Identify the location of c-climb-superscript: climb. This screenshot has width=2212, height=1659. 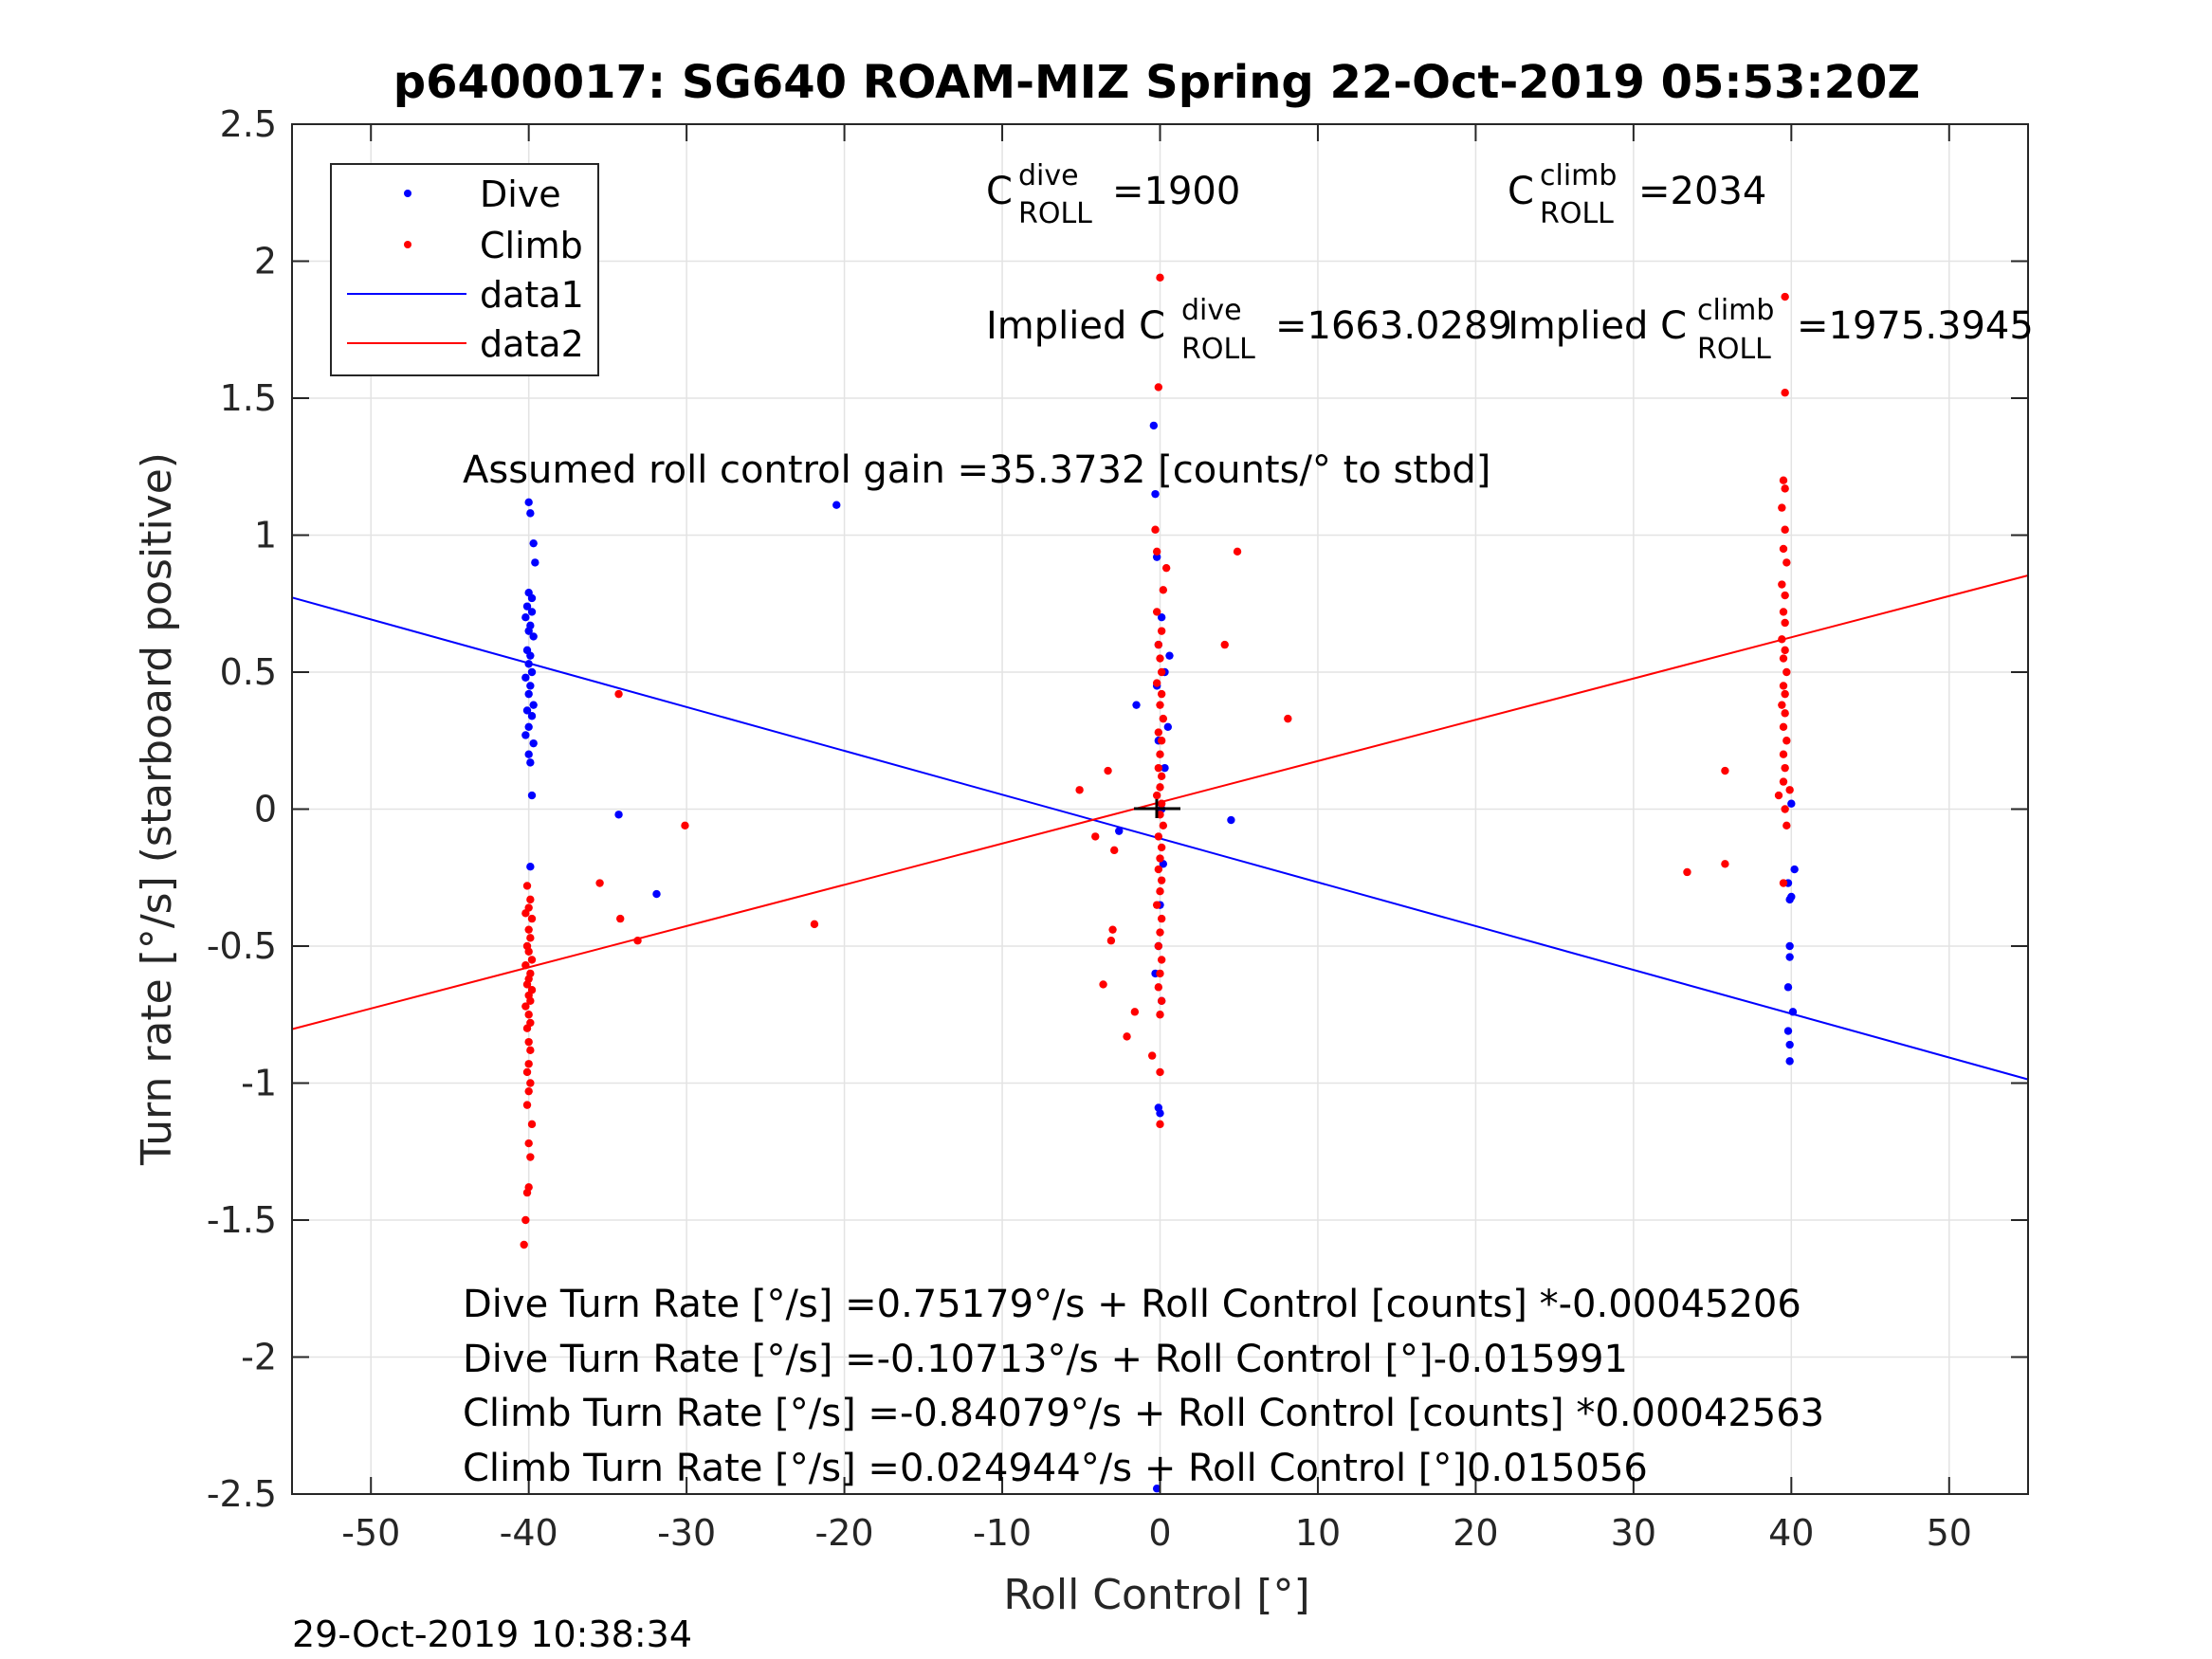
(1578, 175).